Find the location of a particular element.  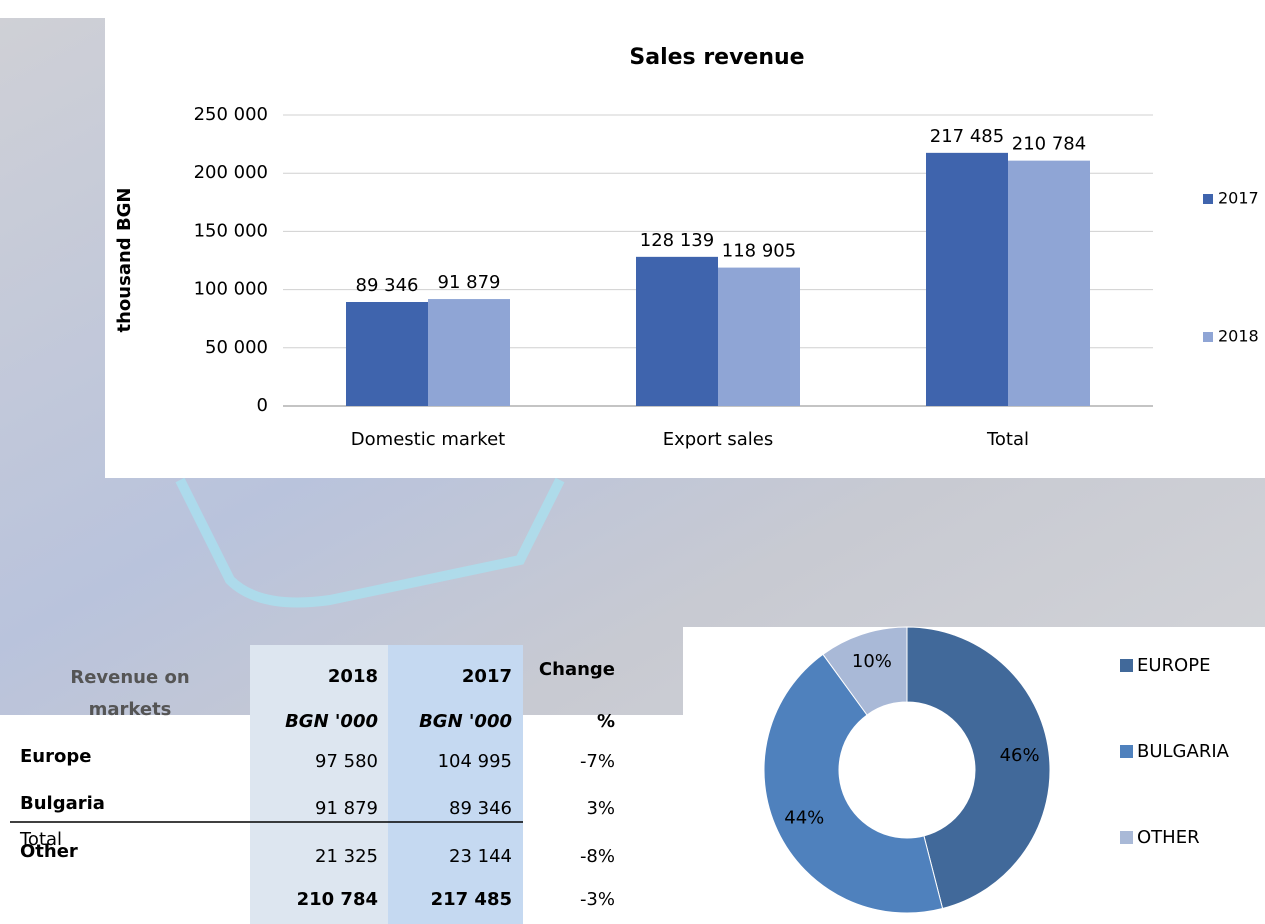

table-cell: 91 879 is located at coordinates (346, 808).